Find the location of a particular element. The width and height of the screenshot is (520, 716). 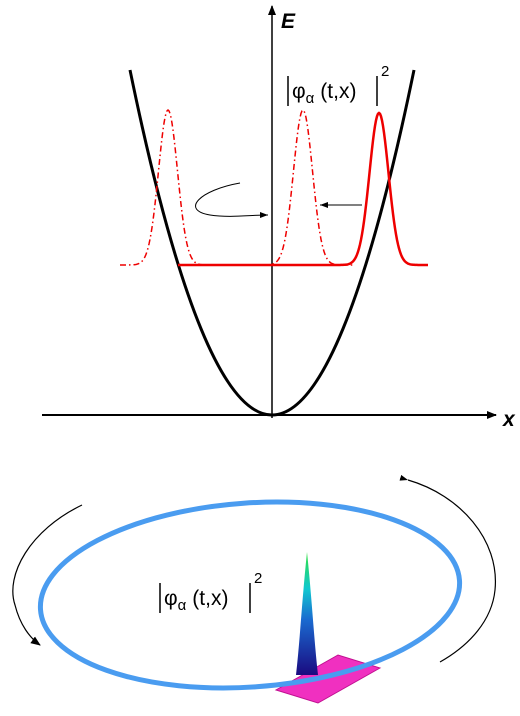

density-base is located at coordinates (328, 679).